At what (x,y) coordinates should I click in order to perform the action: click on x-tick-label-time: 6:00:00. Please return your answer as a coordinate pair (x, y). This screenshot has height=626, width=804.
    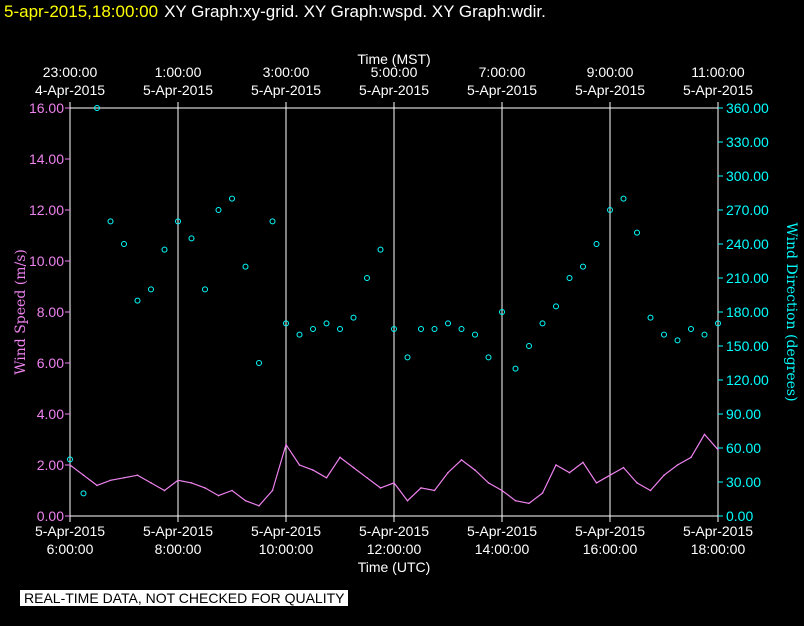
    Looking at the image, I should click on (70, 549).